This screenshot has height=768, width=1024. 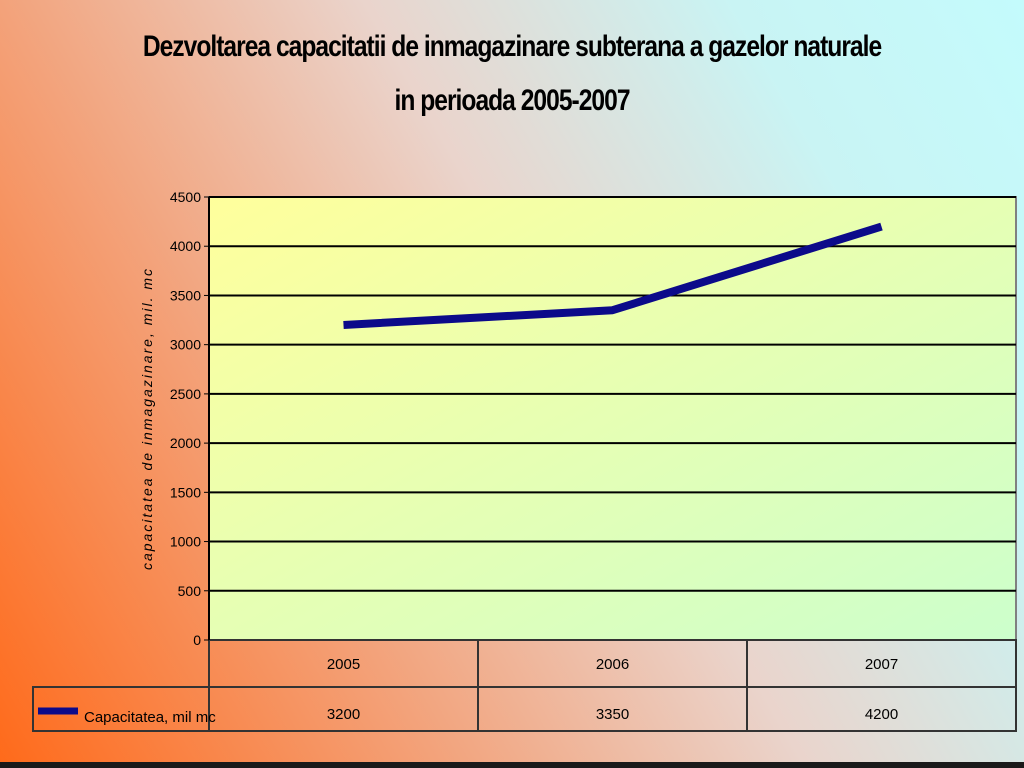 What do you see at coordinates (190, 591) in the screenshot?
I see `y-tick-label: 500` at bounding box center [190, 591].